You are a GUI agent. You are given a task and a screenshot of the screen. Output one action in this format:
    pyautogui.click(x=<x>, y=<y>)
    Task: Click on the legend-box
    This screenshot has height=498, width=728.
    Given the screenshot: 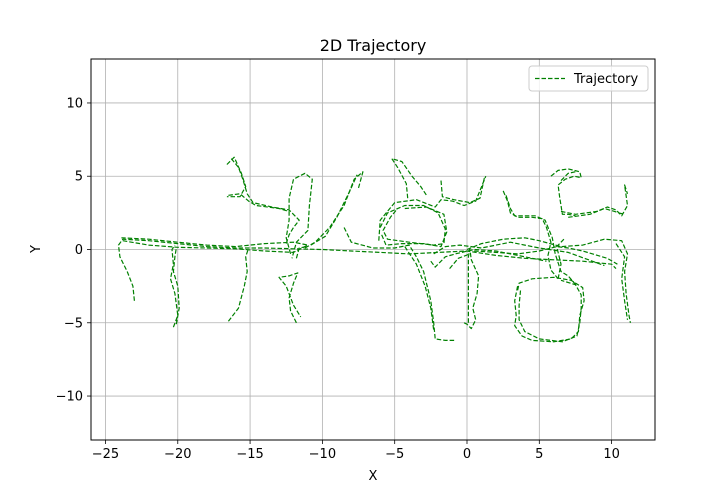 What is the action you would take?
    pyautogui.click(x=588, y=78)
    